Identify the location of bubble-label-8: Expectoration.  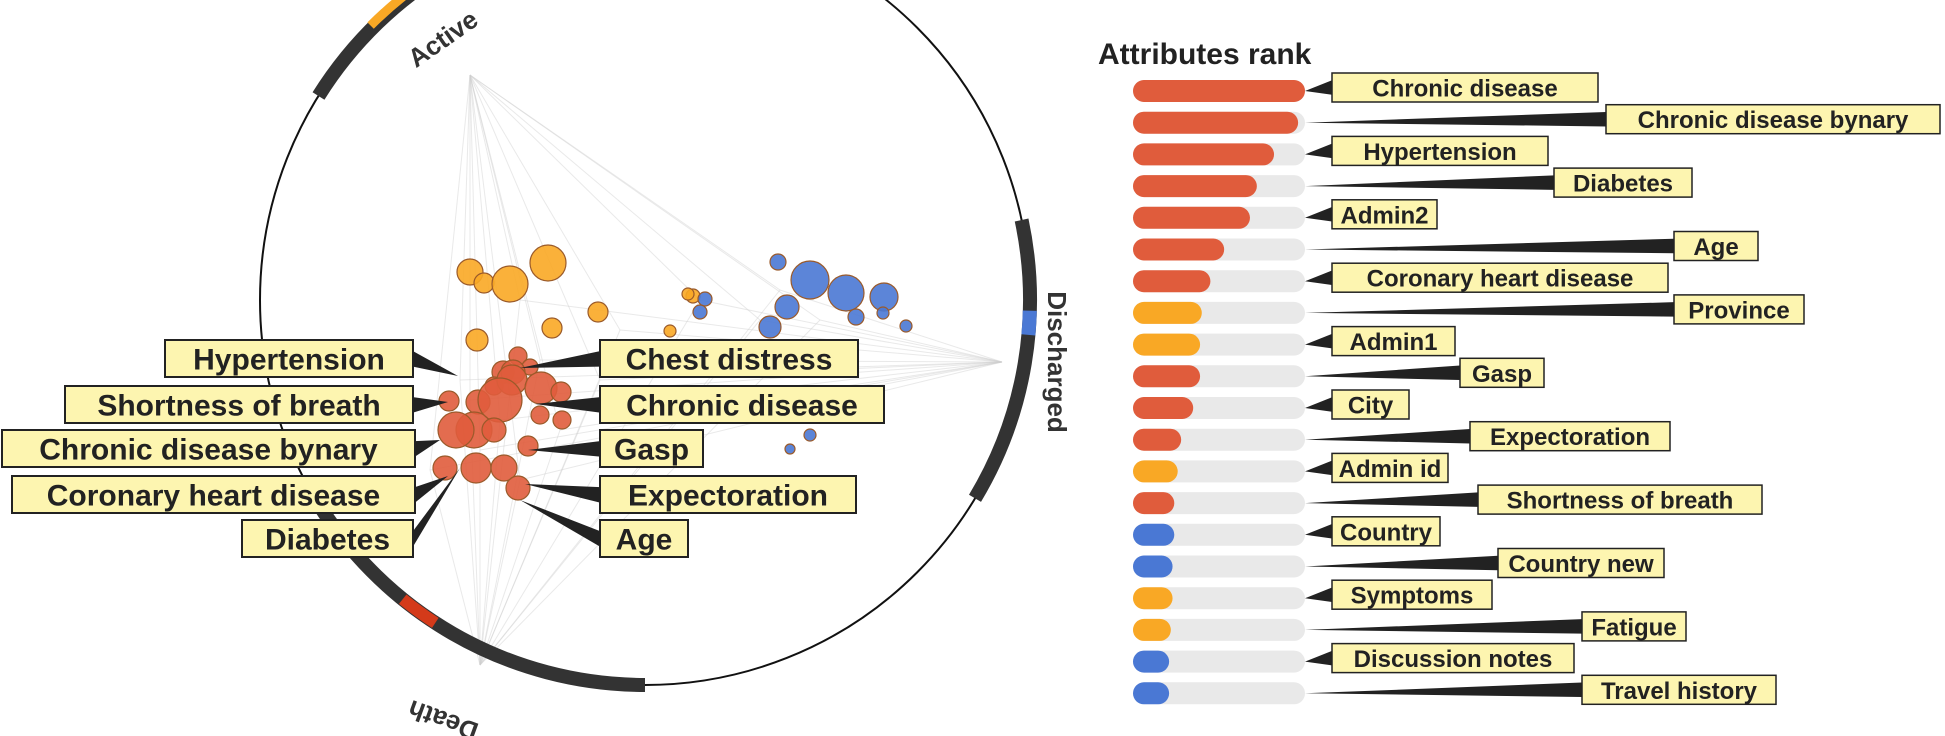
(691, 494).